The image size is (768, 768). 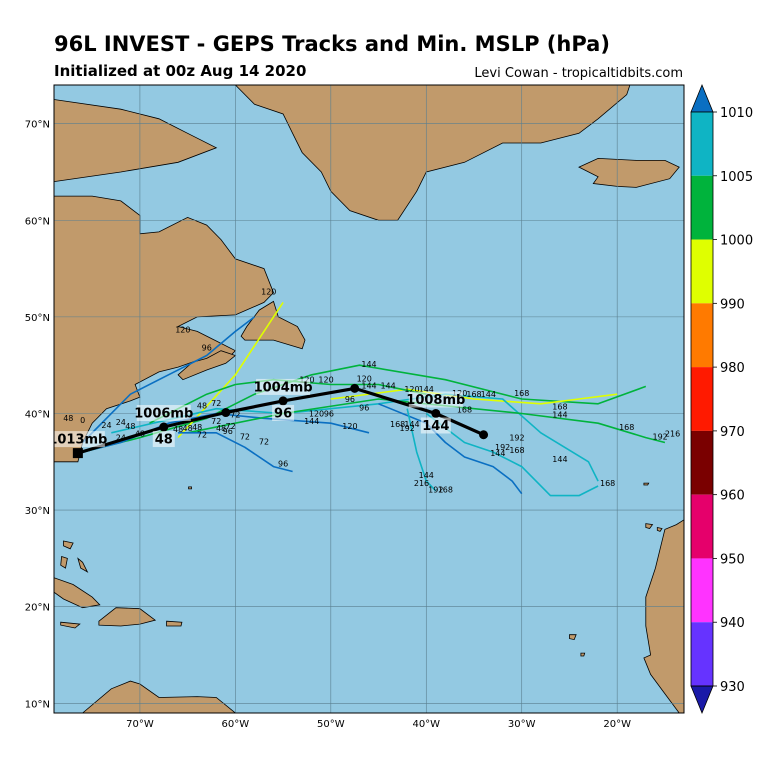 What do you see at coordinates (37, 125) in the screenshot?
I see `lat-tick-label: 70°N` at bounding box center [37, 125].